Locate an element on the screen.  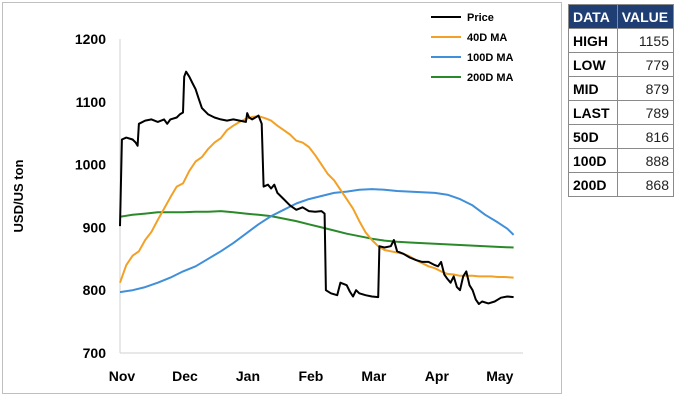
y-tick-label: 800 is located at coordinates (95, 290).